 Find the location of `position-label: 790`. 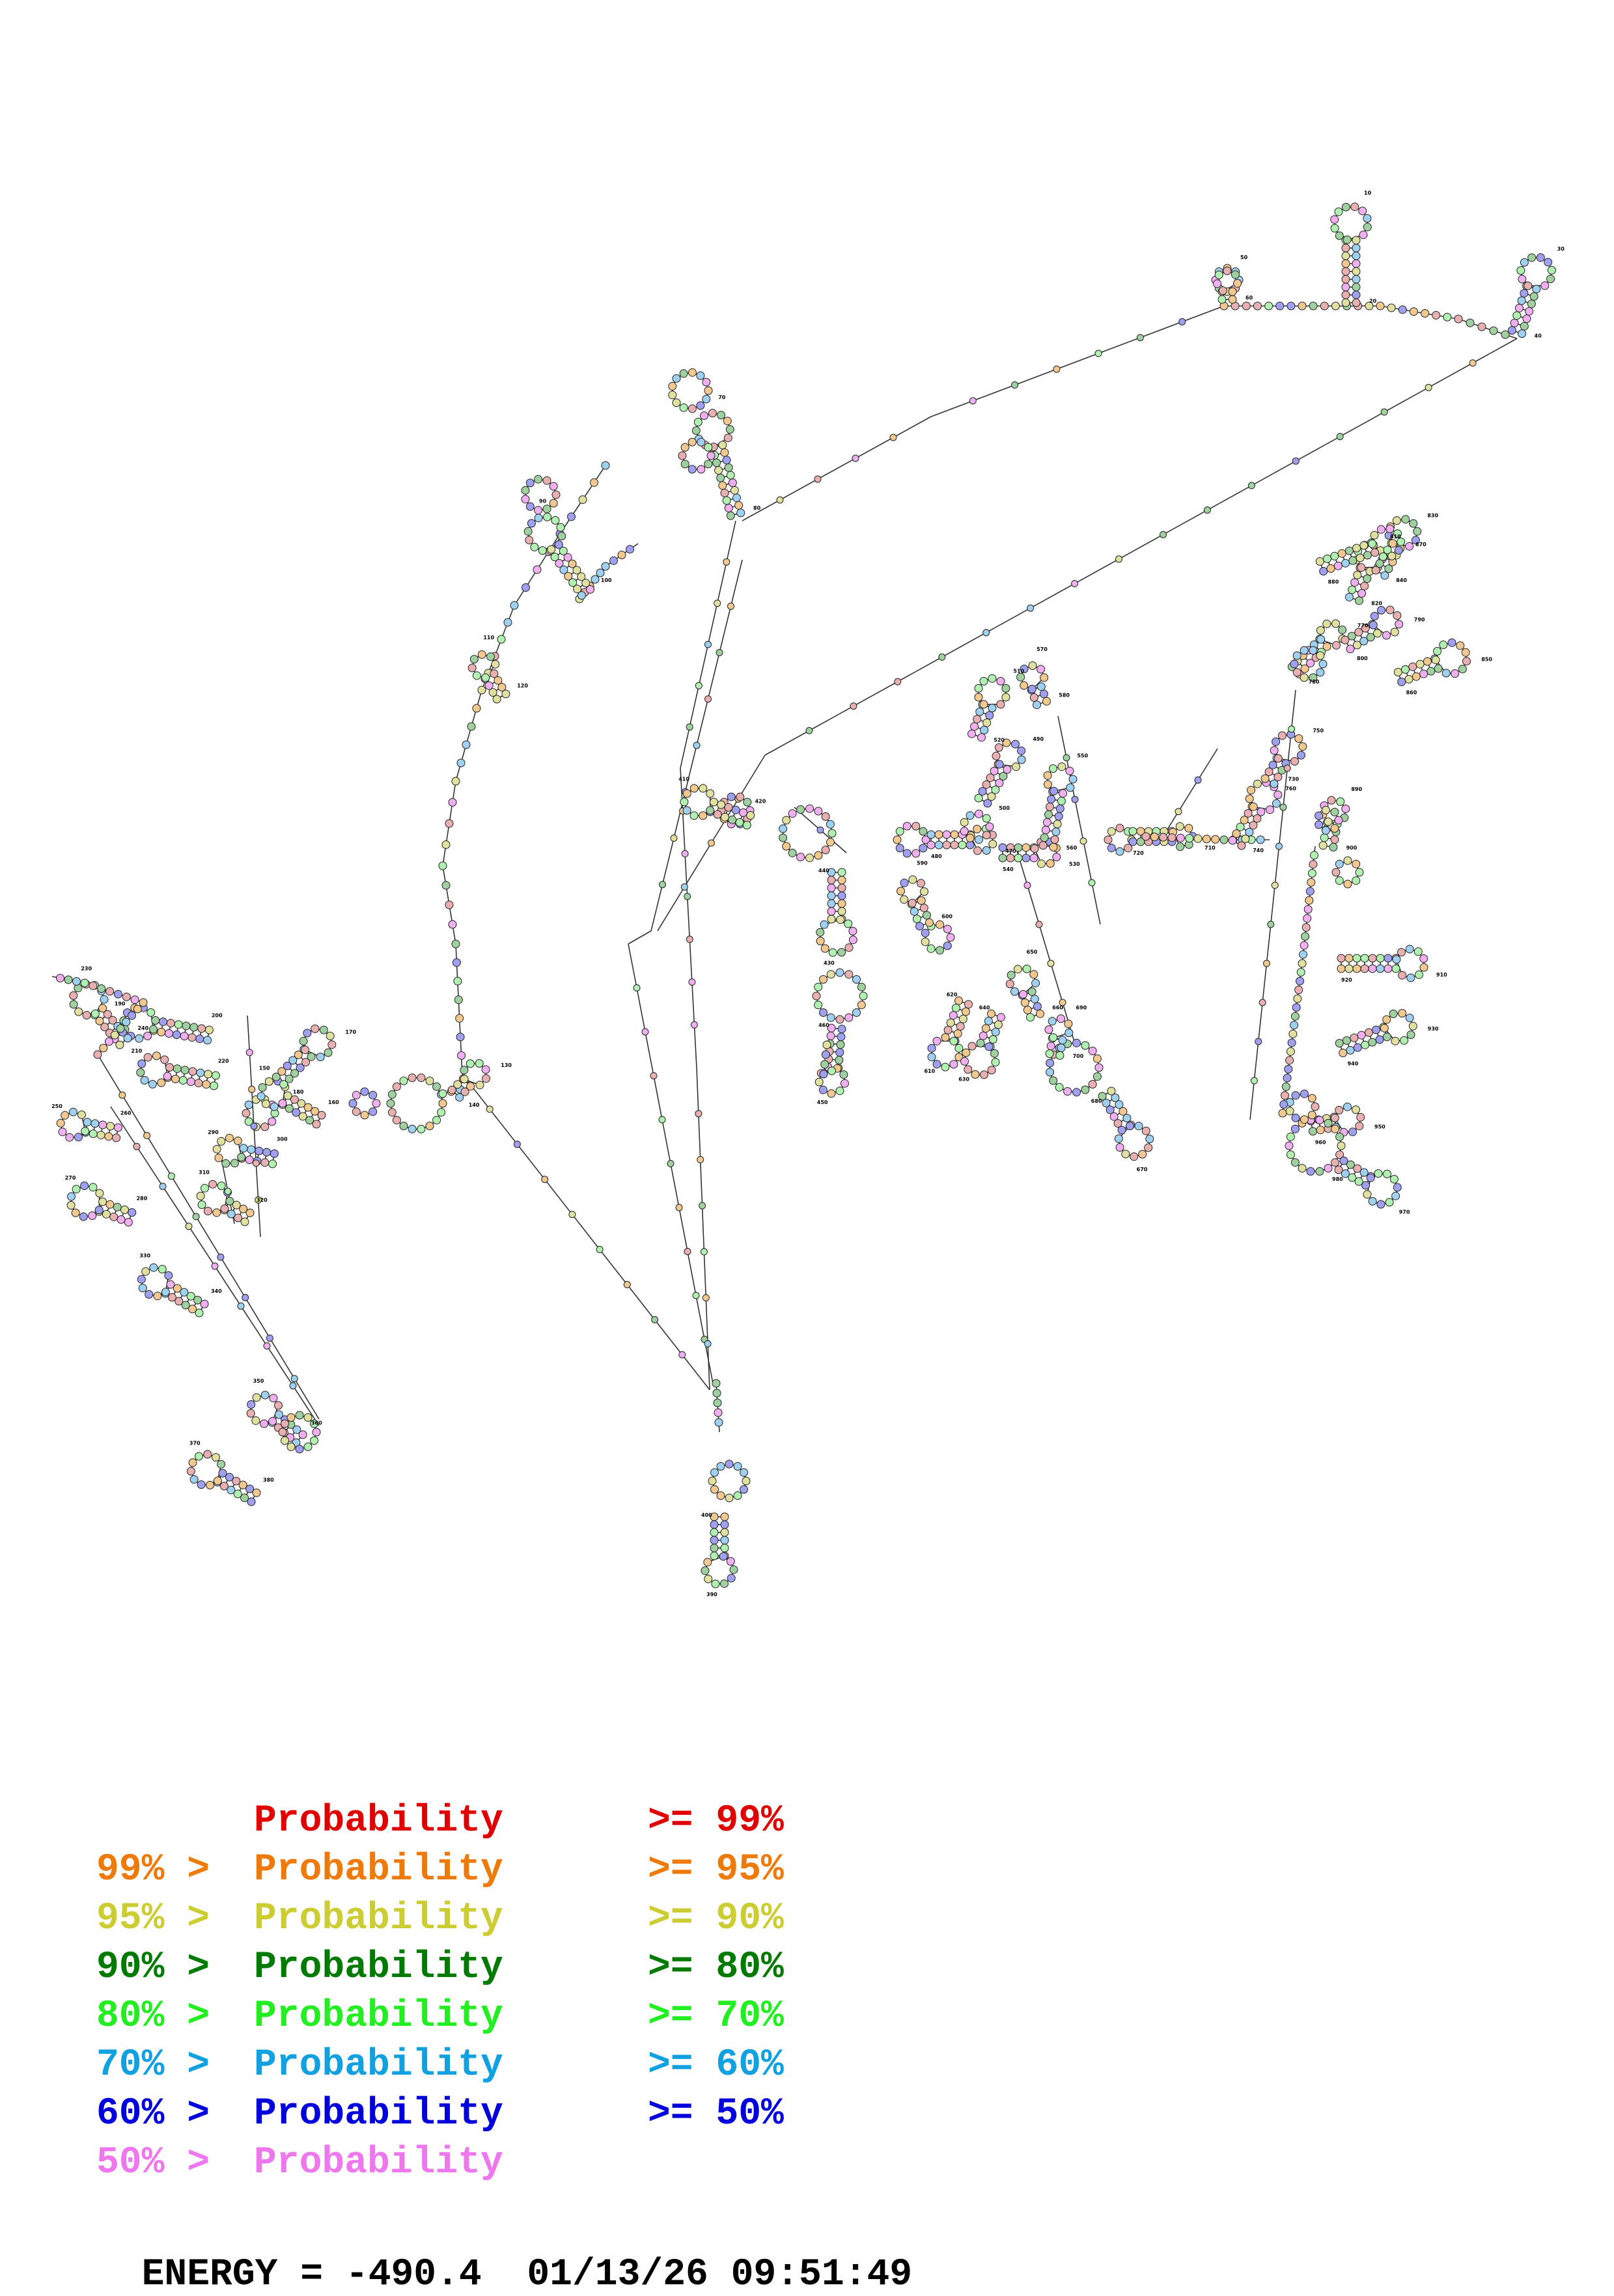

position-label: 790 is located at coordinates (1419, 619).